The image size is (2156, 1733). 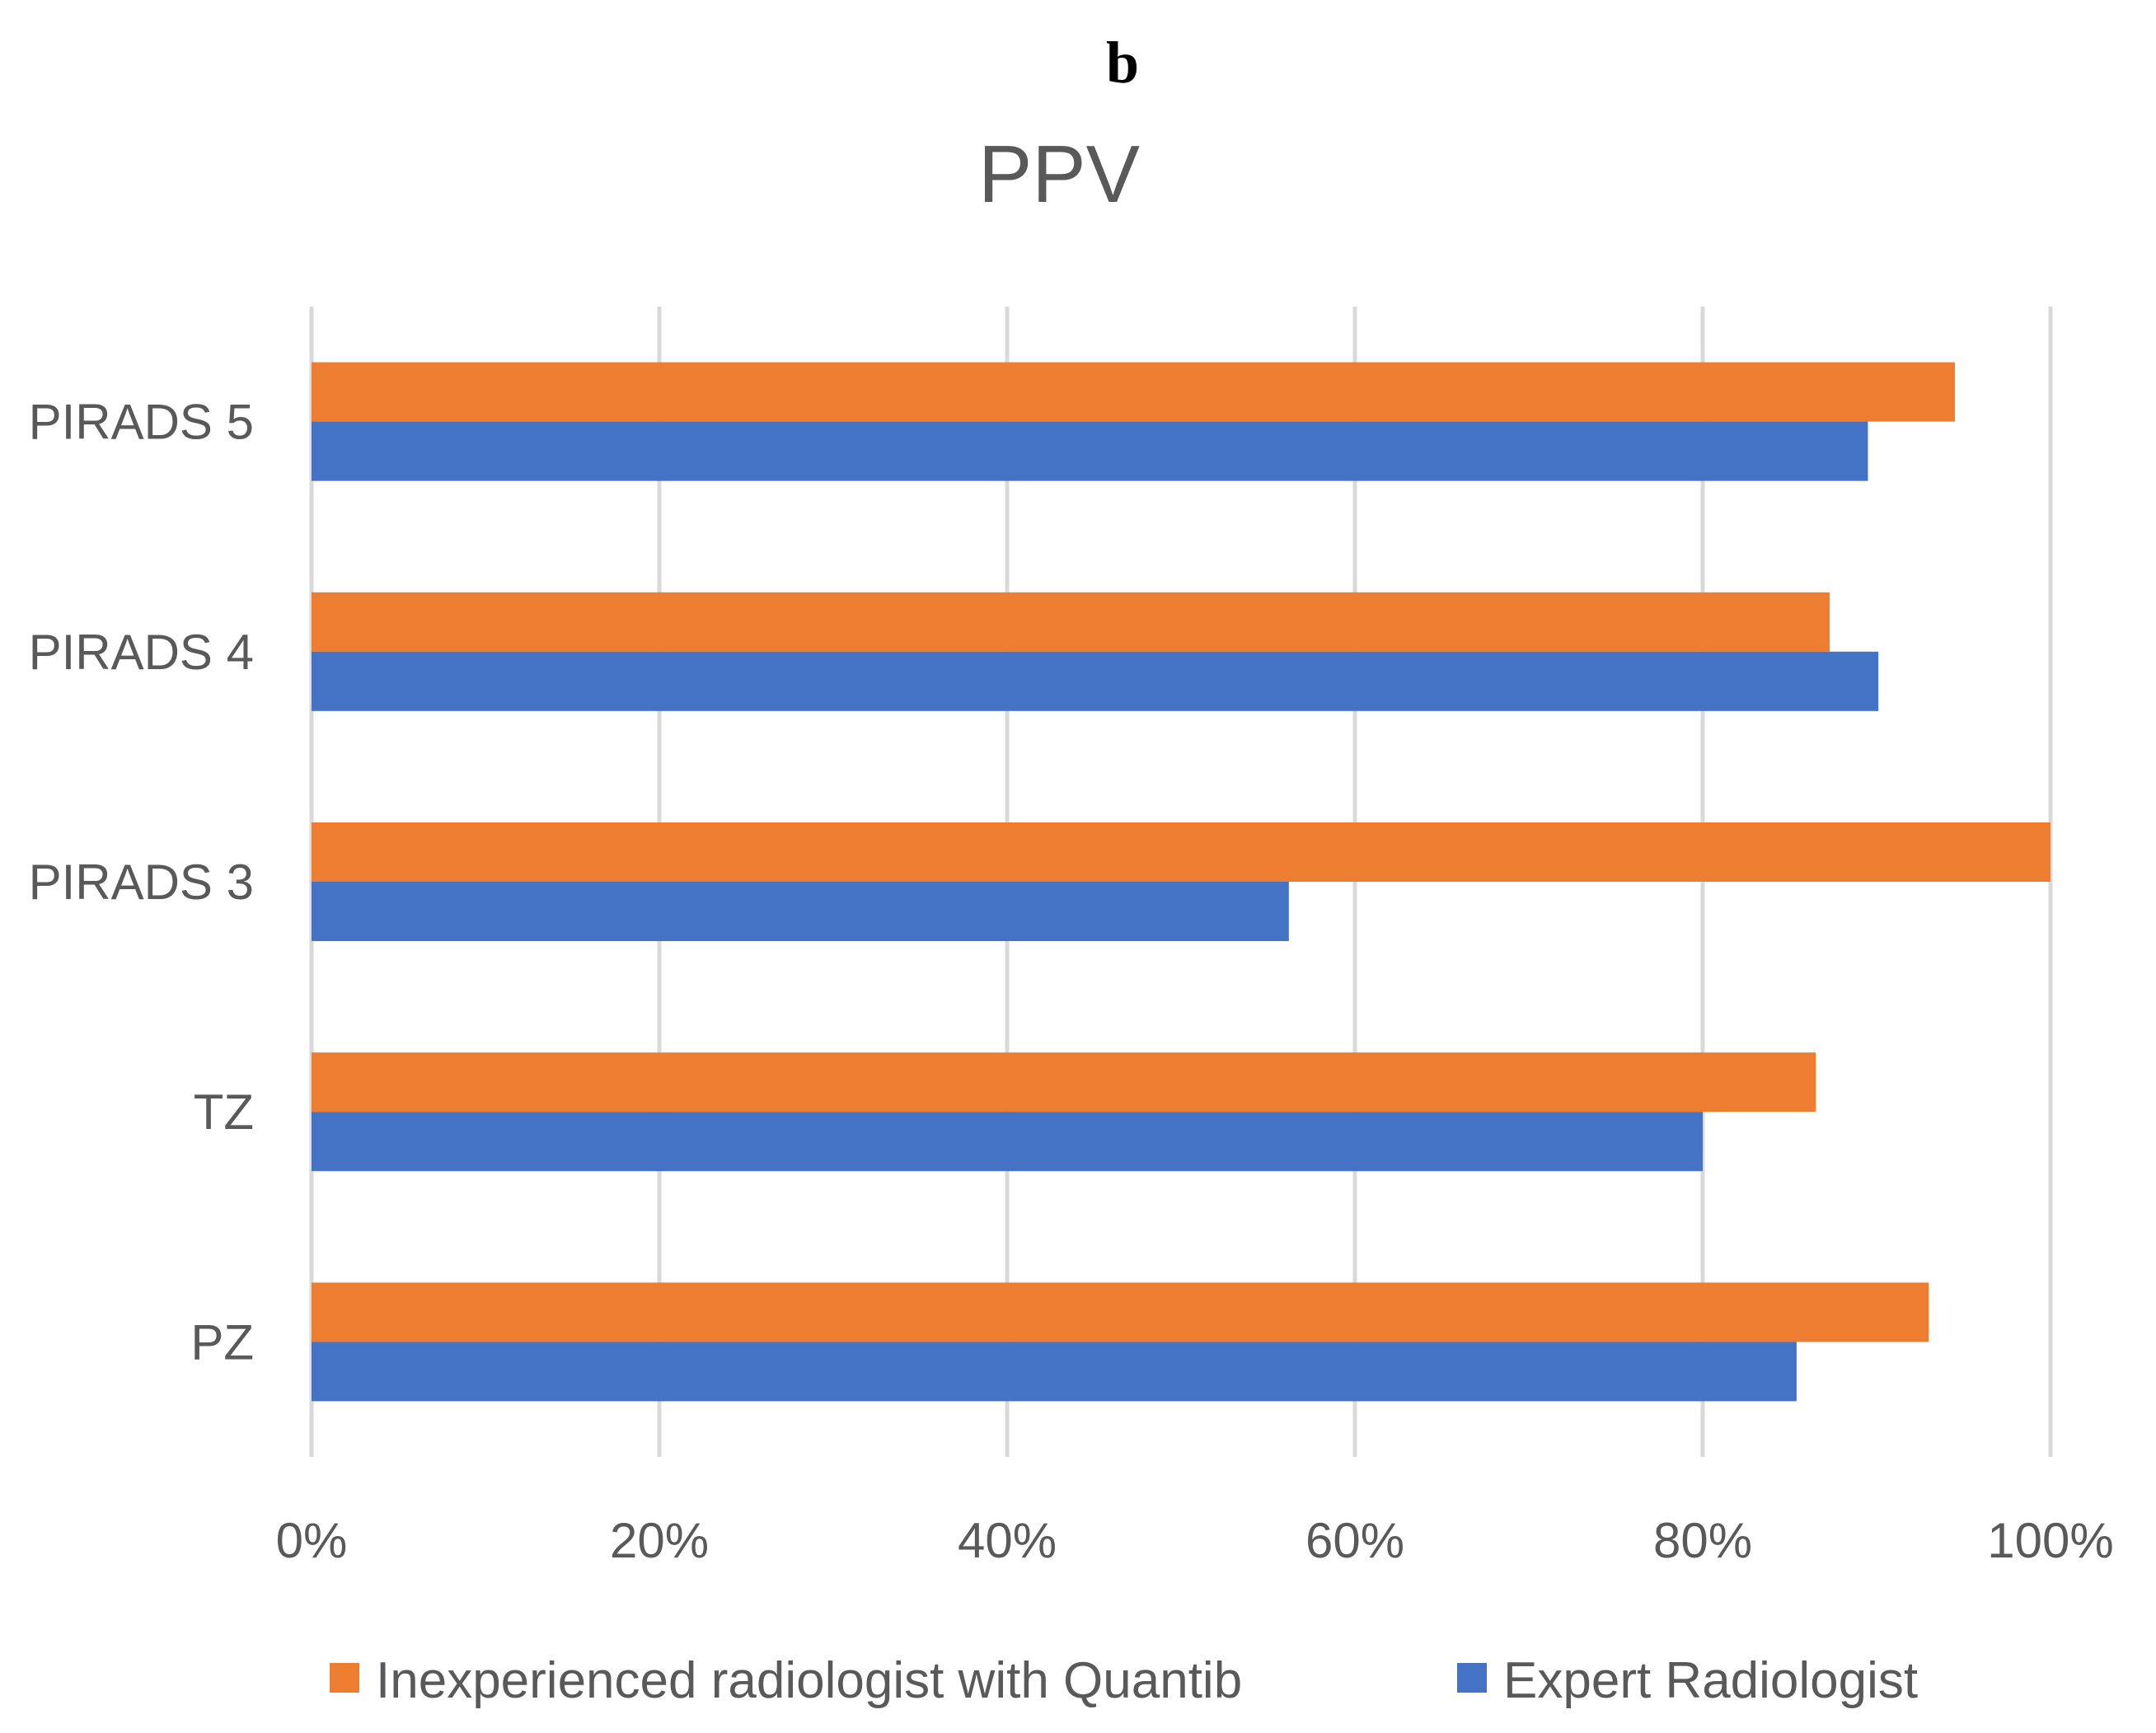 What do you see at coordinates (1195, 1540) in the screenshot?
I see `x-tick-labels: 0% 20% 40% 60% 80% 100%` at bounding box center [1195, 1540].